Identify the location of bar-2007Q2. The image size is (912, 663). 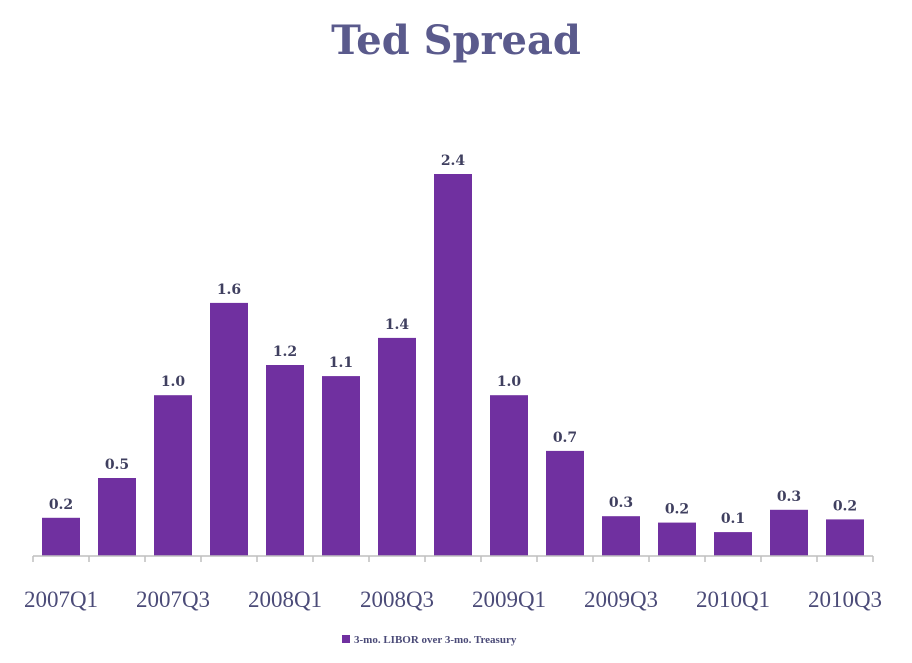
(117, 517).